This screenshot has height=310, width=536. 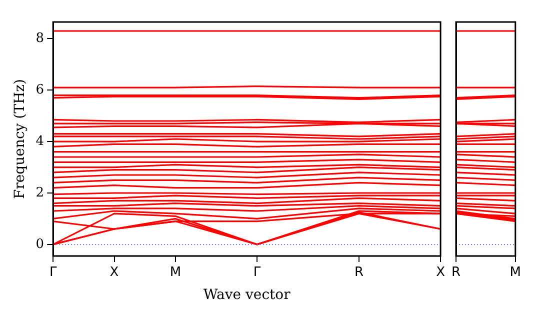 What do you see at coordinates (20, 139) in the screenshot?
I see `y-axis-title: Frequency (THz)` at bounding box center [20, 139].